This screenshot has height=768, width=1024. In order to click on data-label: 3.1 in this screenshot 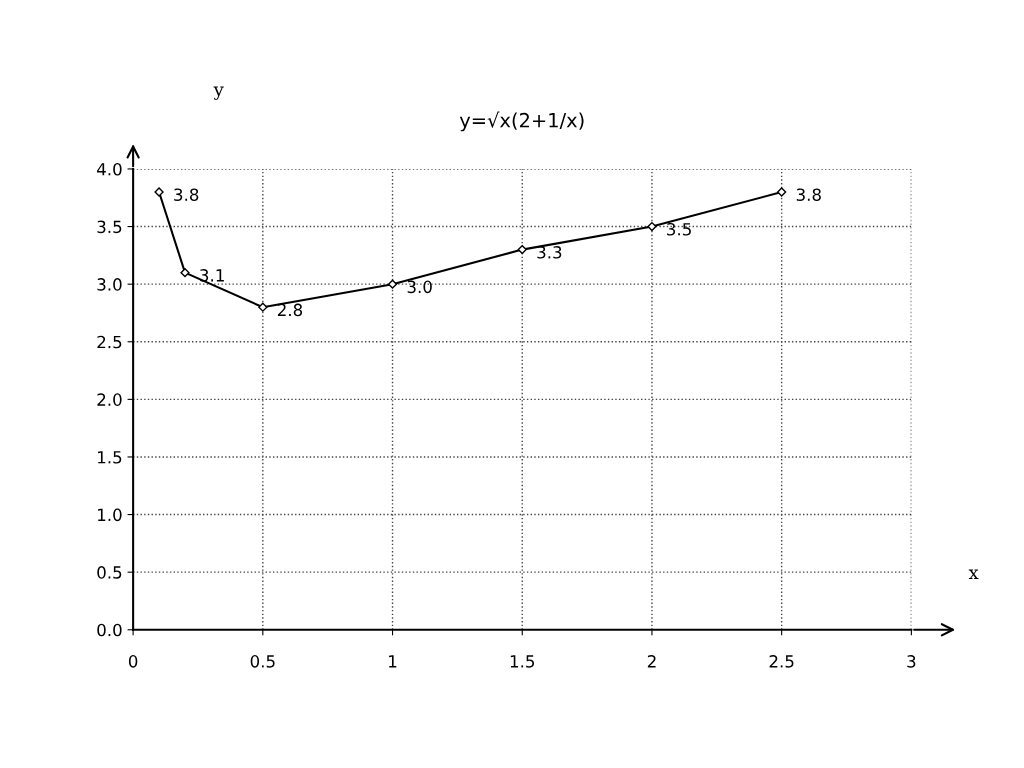, I will do `click(212, 275)`.